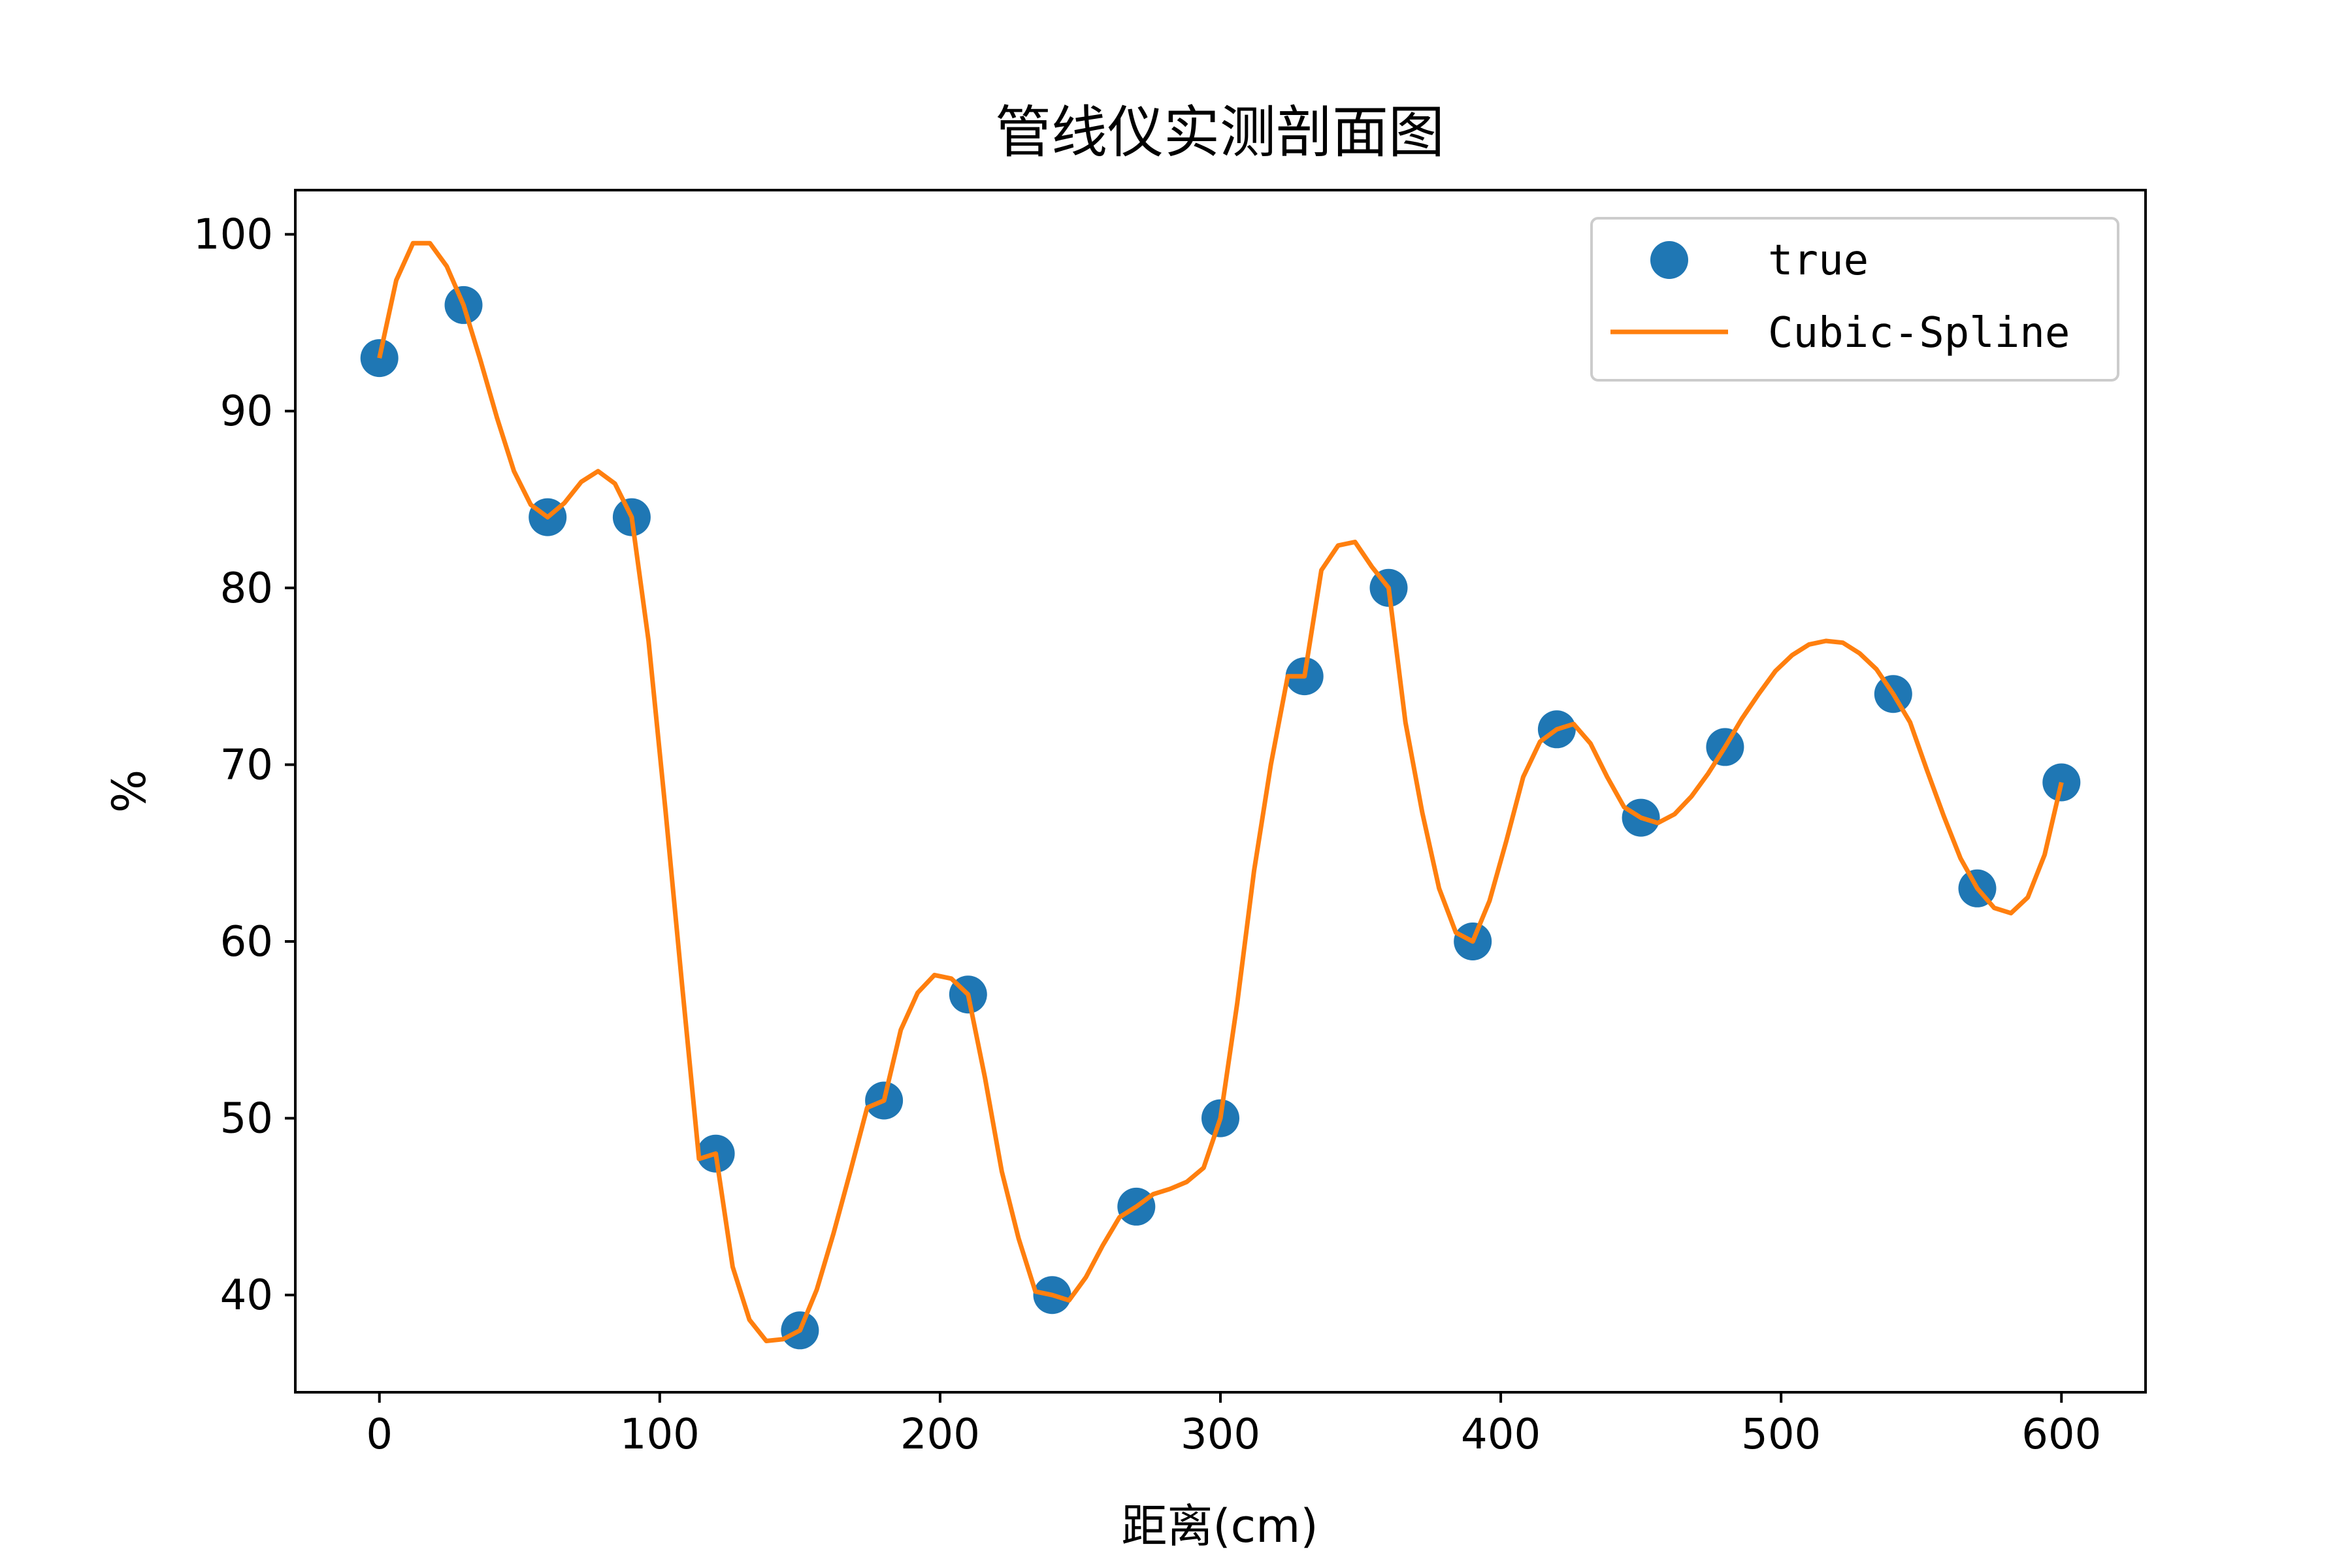 The width and height of the screenshot is (2352, 1568). I want to click on y-axis-label: %, so click(129, 791).